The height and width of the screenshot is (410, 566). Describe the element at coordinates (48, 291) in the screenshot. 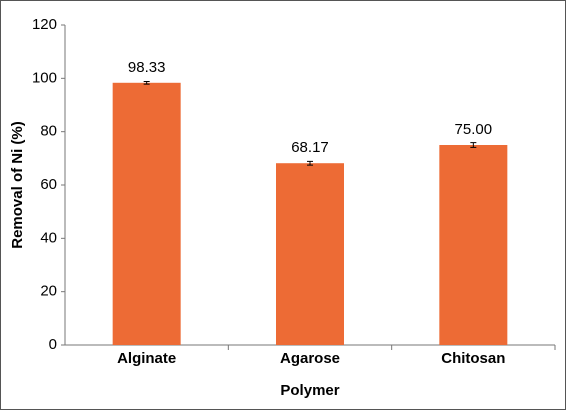

I see `y-tick-label: 20` at that location.